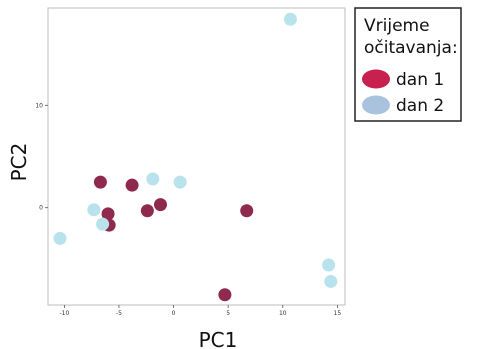 The height and width of the screenshot is (349, 478). Describe the element at coordinates (397, 26) in the screenshot. I see `legend-title-line-1: Vrijeme` at that location.